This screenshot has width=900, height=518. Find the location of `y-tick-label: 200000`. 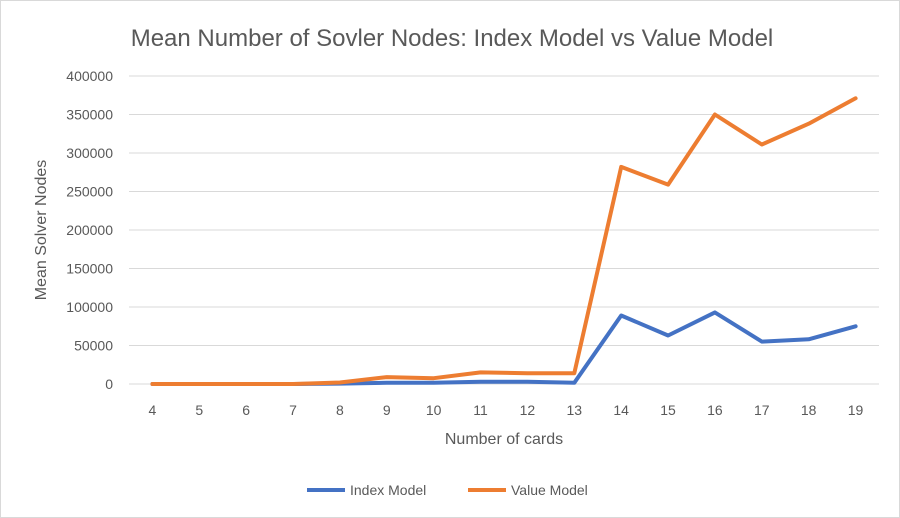

y-tick-label: 200000 is located at coordinates (89, 230).